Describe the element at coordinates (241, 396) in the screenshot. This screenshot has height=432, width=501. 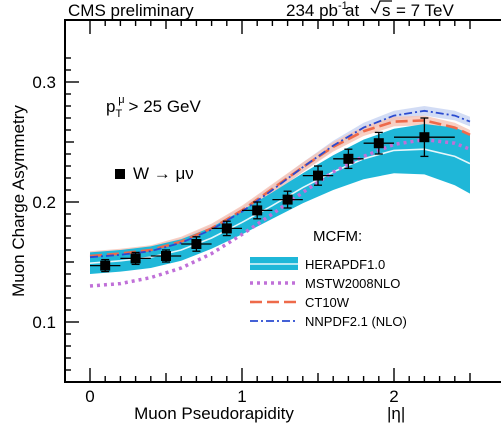
I see `x-tick-label: 1` at that location.